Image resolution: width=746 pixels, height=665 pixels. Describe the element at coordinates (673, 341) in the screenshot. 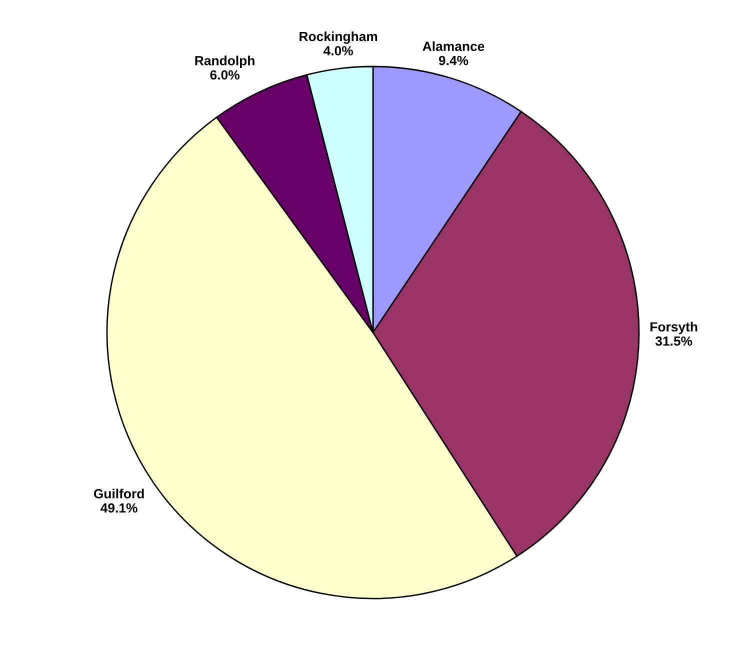

I see `data-label: 31.5%` at that location.